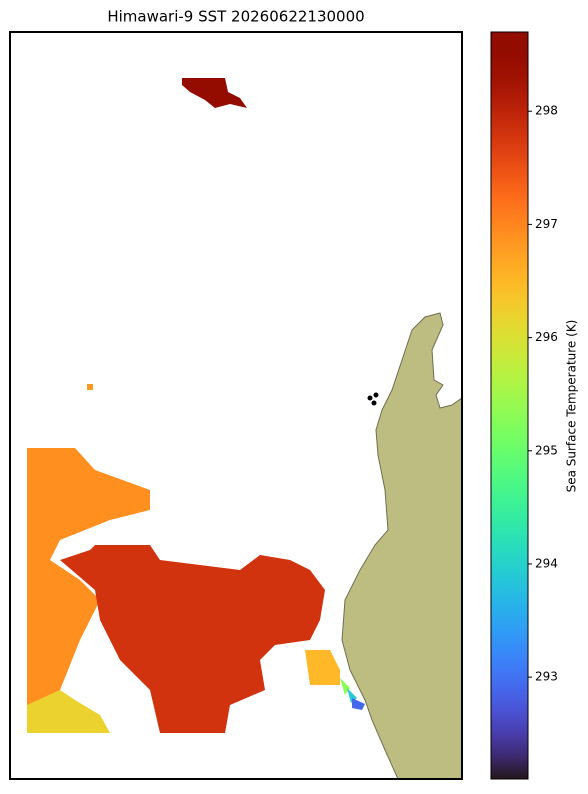 The width and height of the screenshot is (588, 794). Describe the element at coordinates (235, 17) in the screenshot. I see `chart-title: Himawari-9 SST 20260622130000` at that location.